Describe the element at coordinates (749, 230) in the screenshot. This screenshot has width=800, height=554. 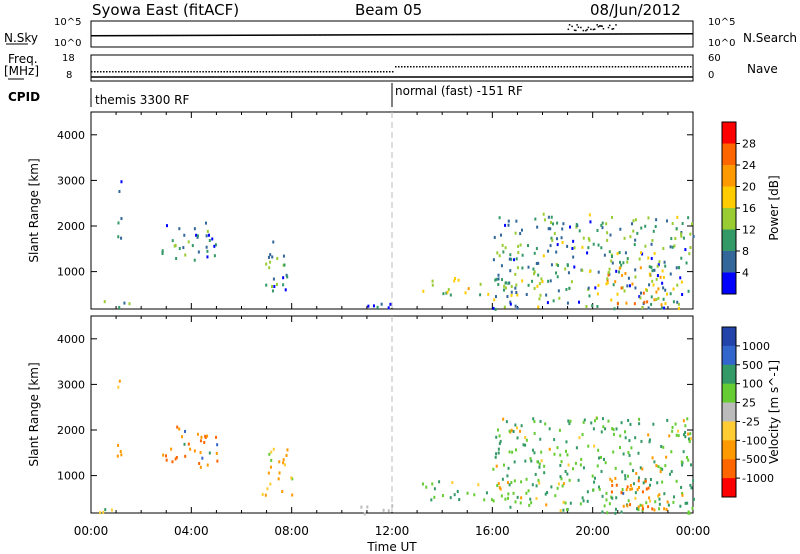
I see `colorbar-tick-label: 12` at that location.